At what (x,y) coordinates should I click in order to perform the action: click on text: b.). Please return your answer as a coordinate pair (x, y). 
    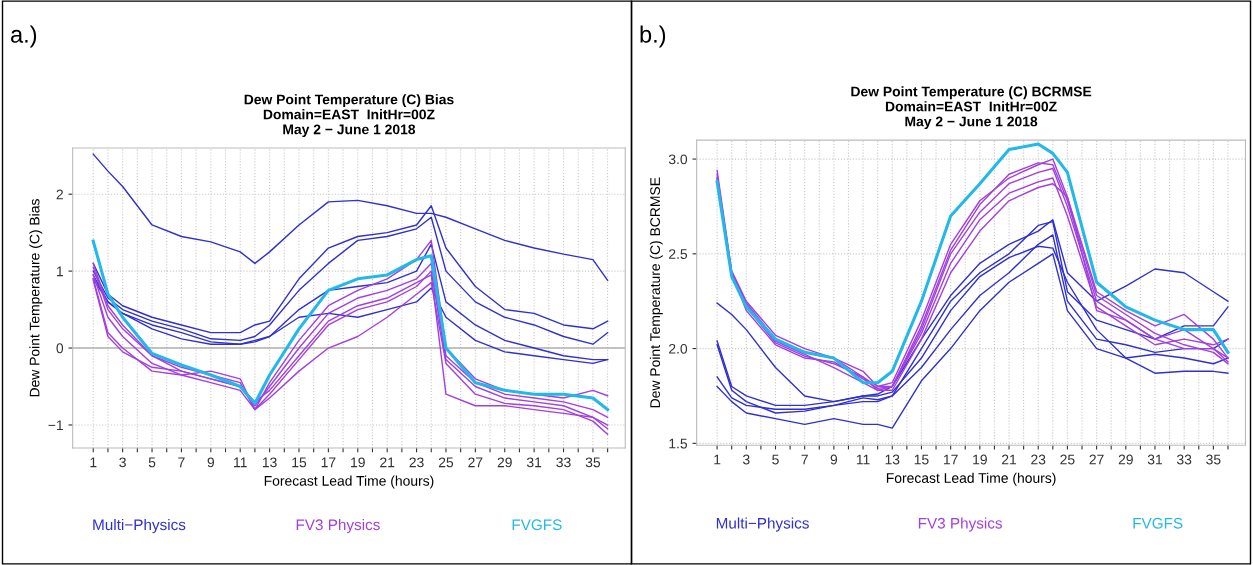
    Looking at the image, I should click on (653, 36).